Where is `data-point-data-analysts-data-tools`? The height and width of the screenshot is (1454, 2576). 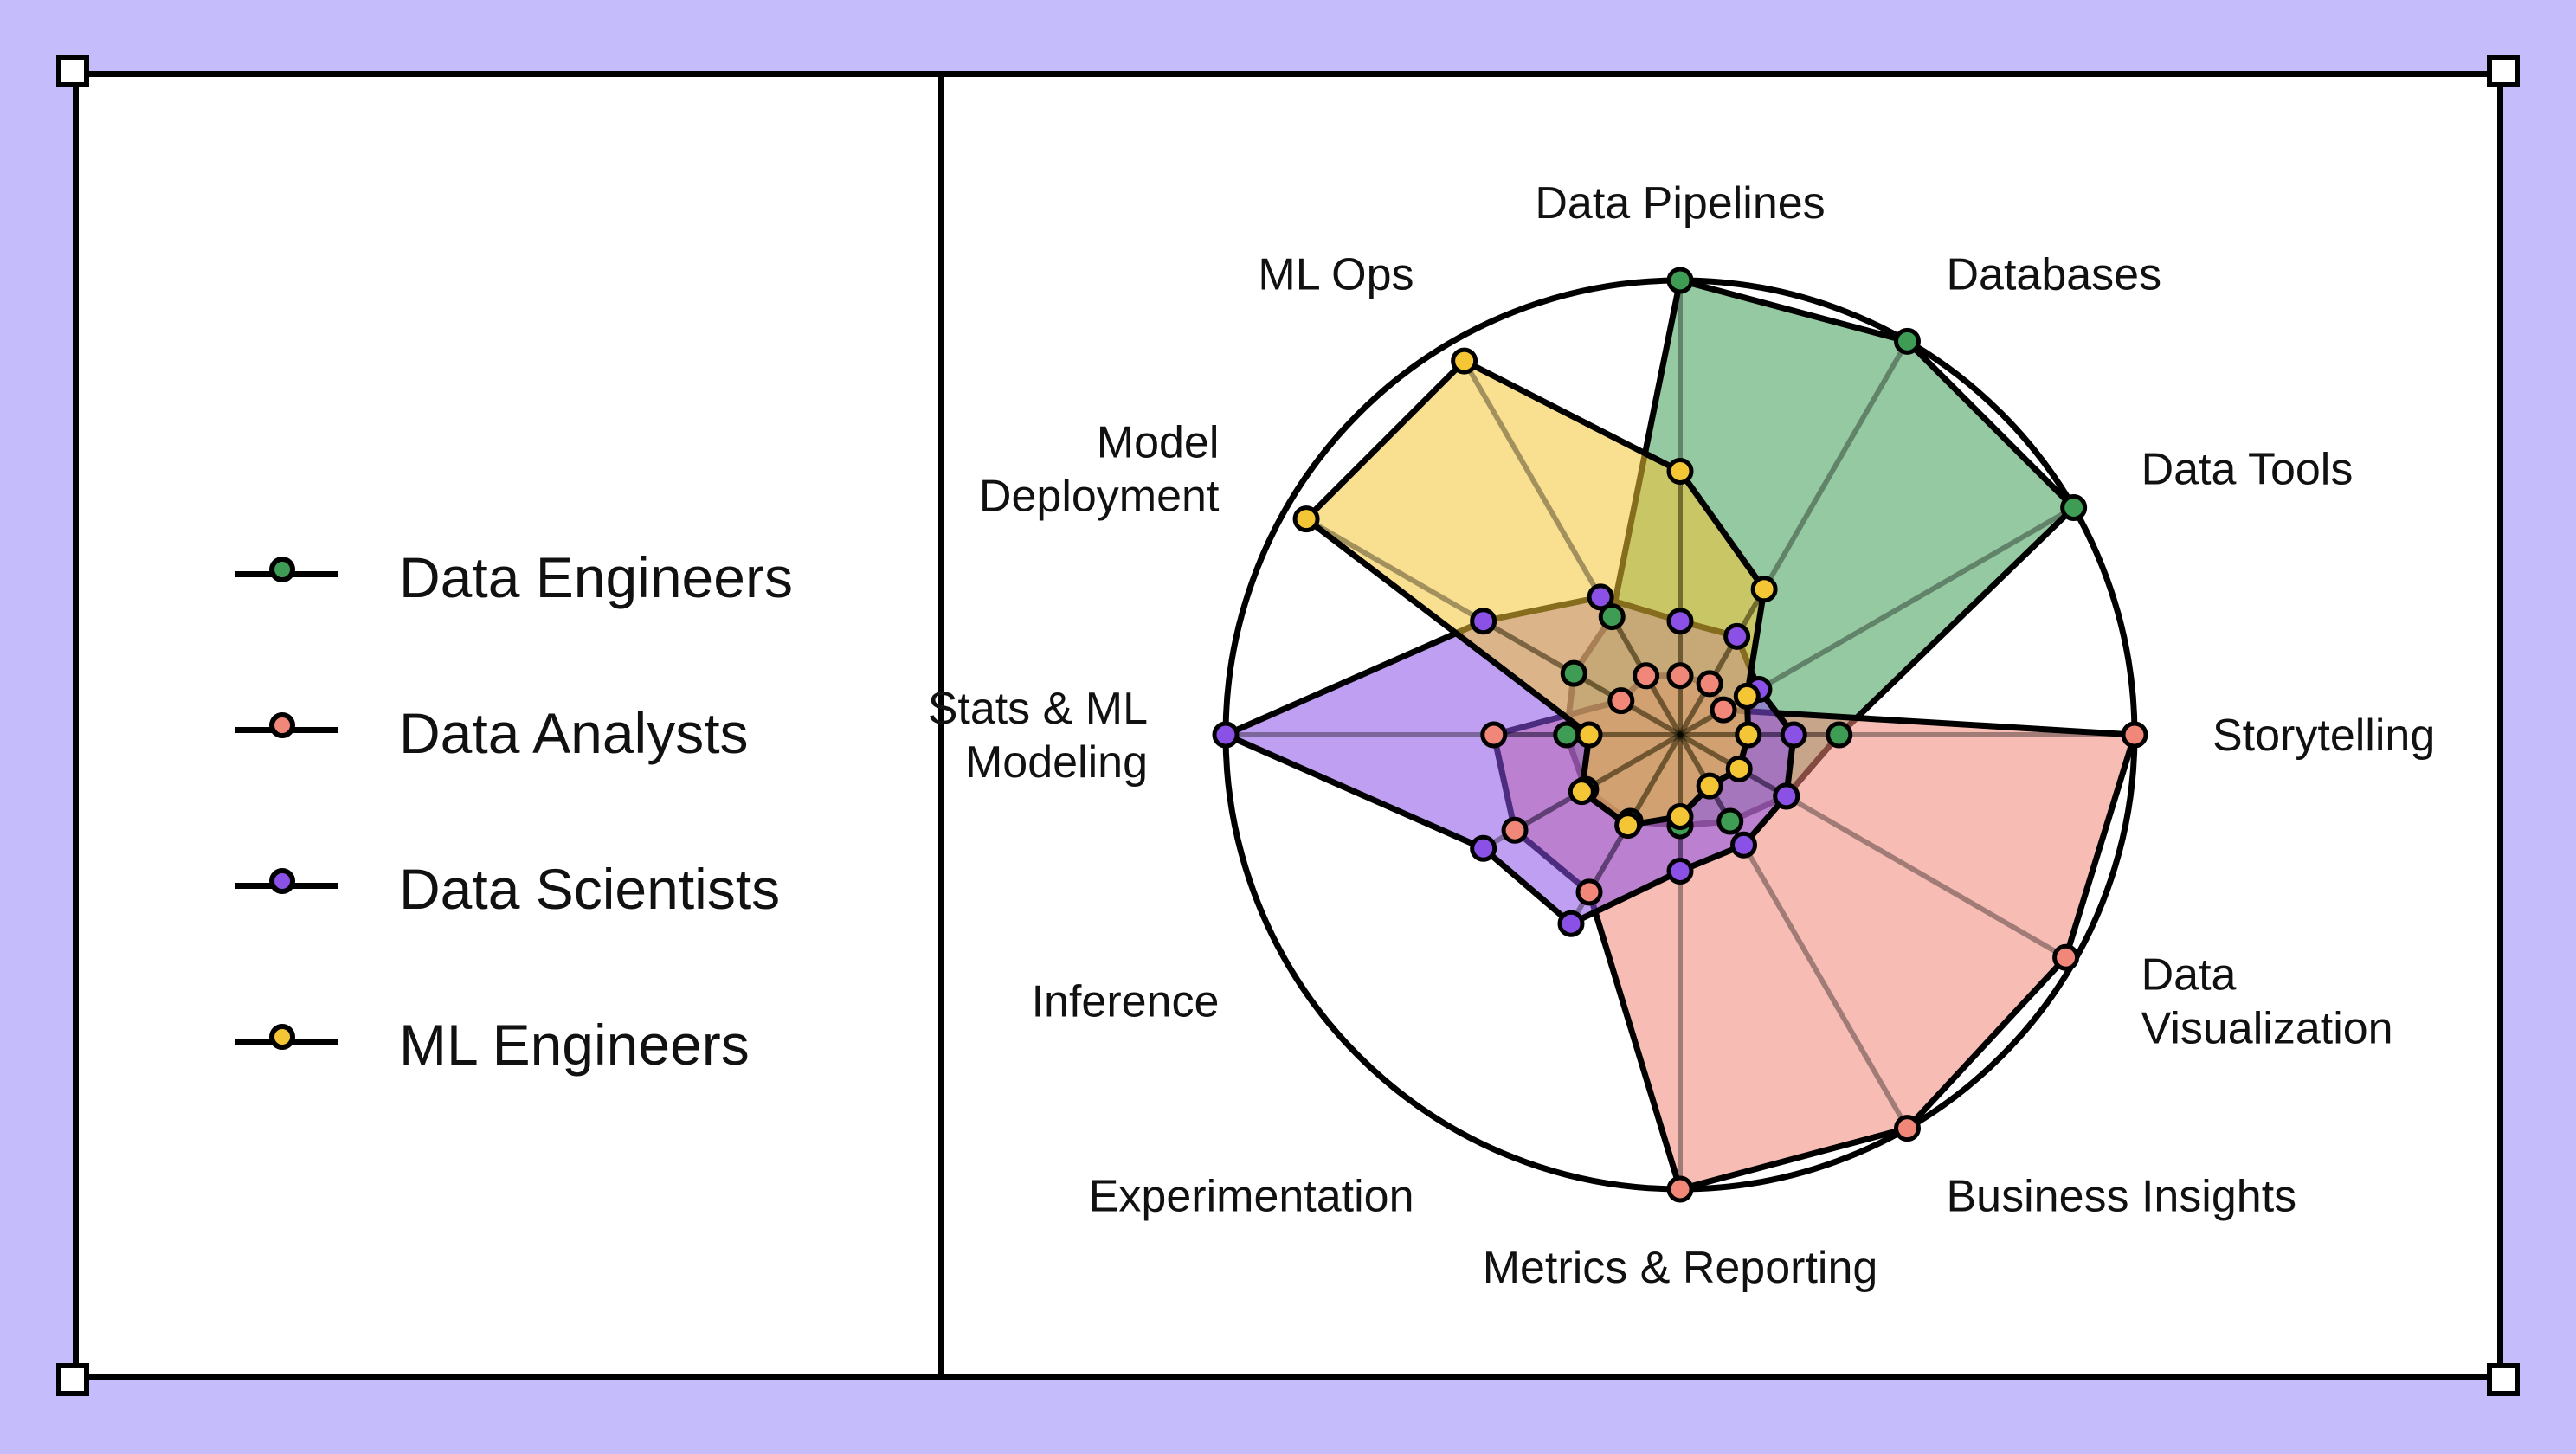 data-point-data-analysts-data-tools is located at coordinates (1723, 710).